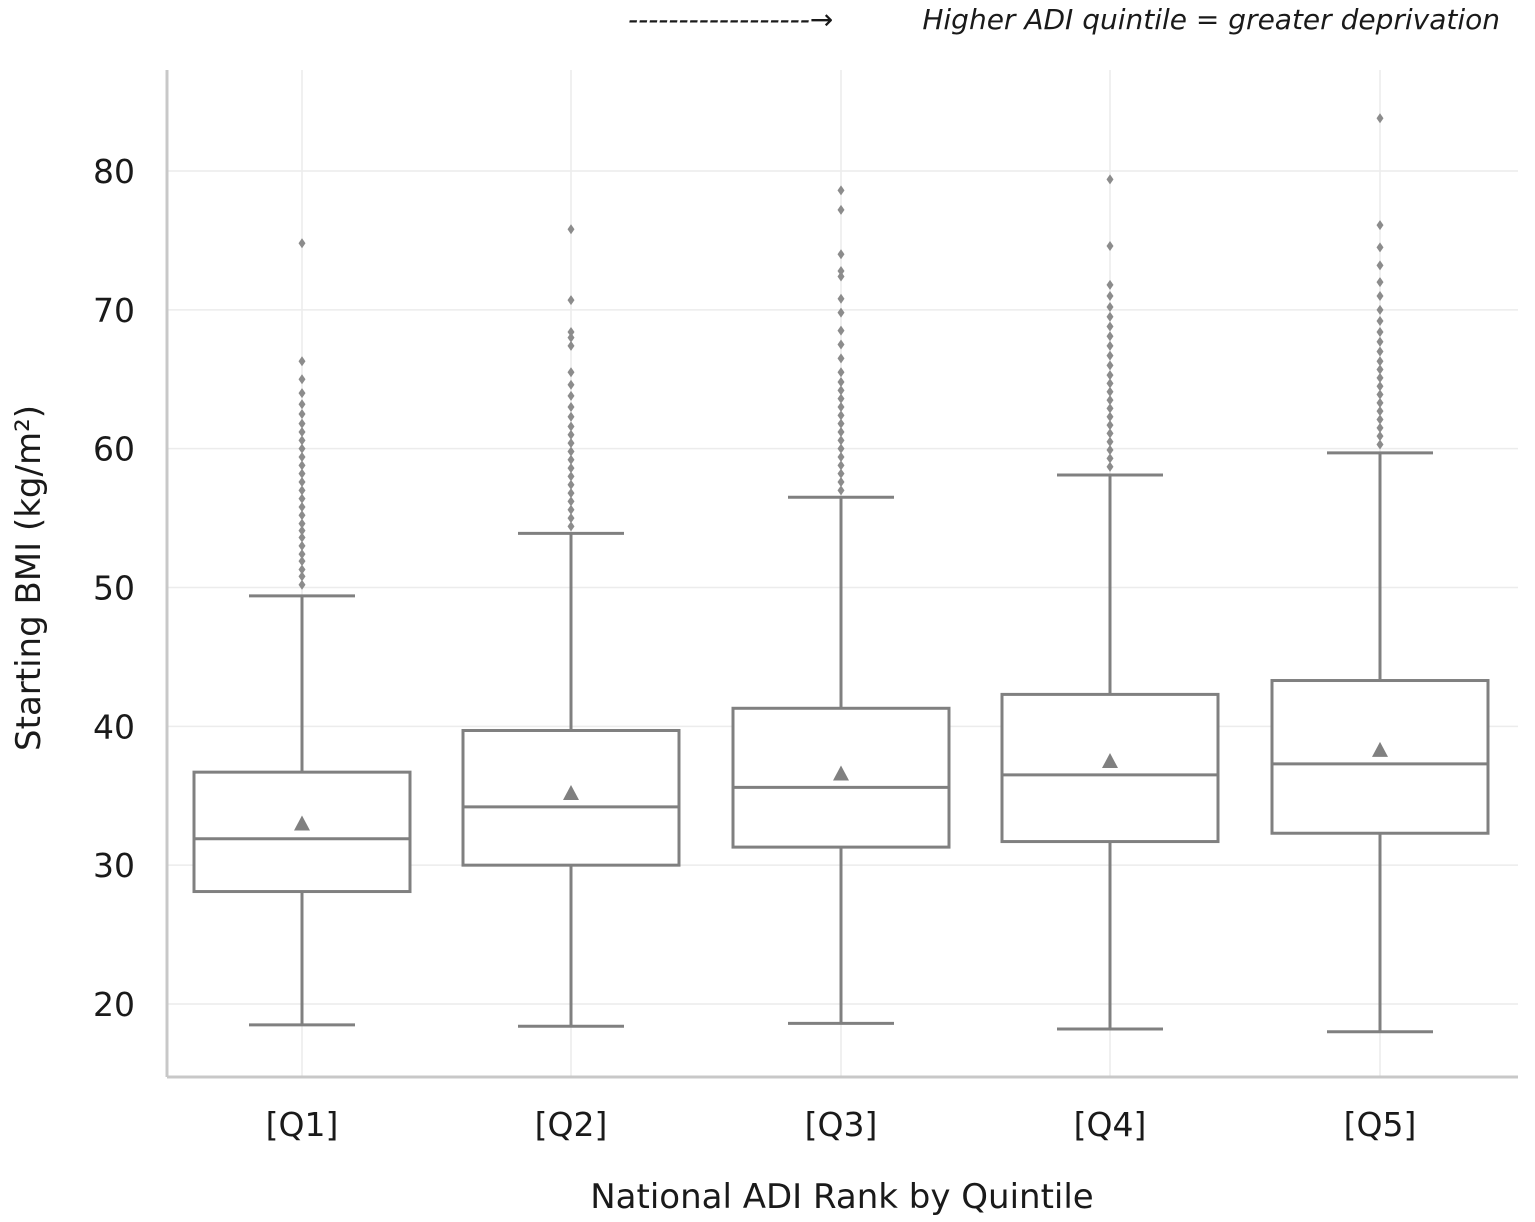 This screenshot has height=1222, width=1535. Describe the element at coordinates (302, 832) in the screenshot. I see `iqr-box` at that location.